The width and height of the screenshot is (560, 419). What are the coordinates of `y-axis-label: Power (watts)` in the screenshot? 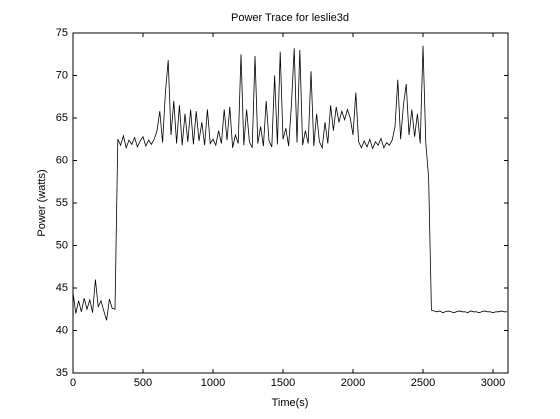 It's located at (42, 202).